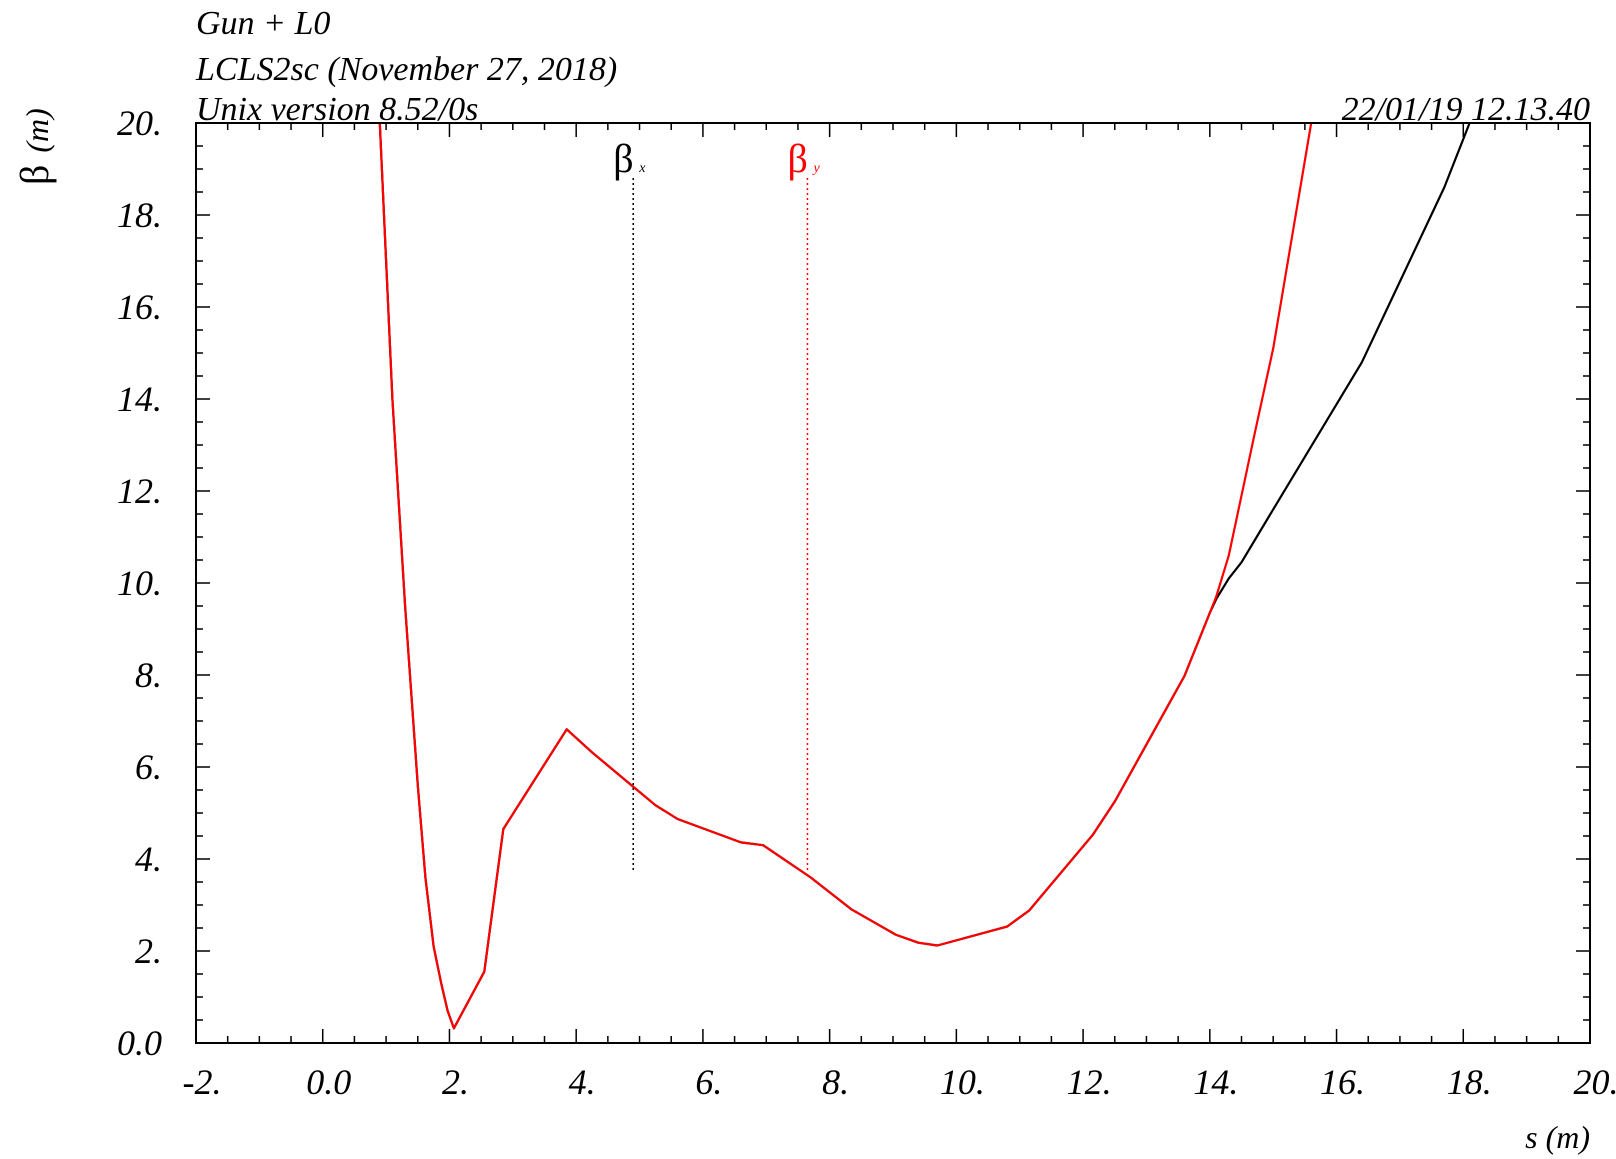  What do you see at coordinates (148, 767) in the screenshot?
I see `y-tick-label: 6.` at bounding box center [148, 767].